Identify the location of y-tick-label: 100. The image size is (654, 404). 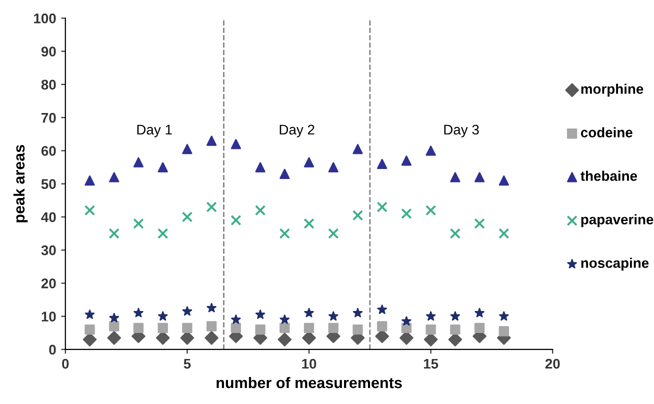
(45, 19).